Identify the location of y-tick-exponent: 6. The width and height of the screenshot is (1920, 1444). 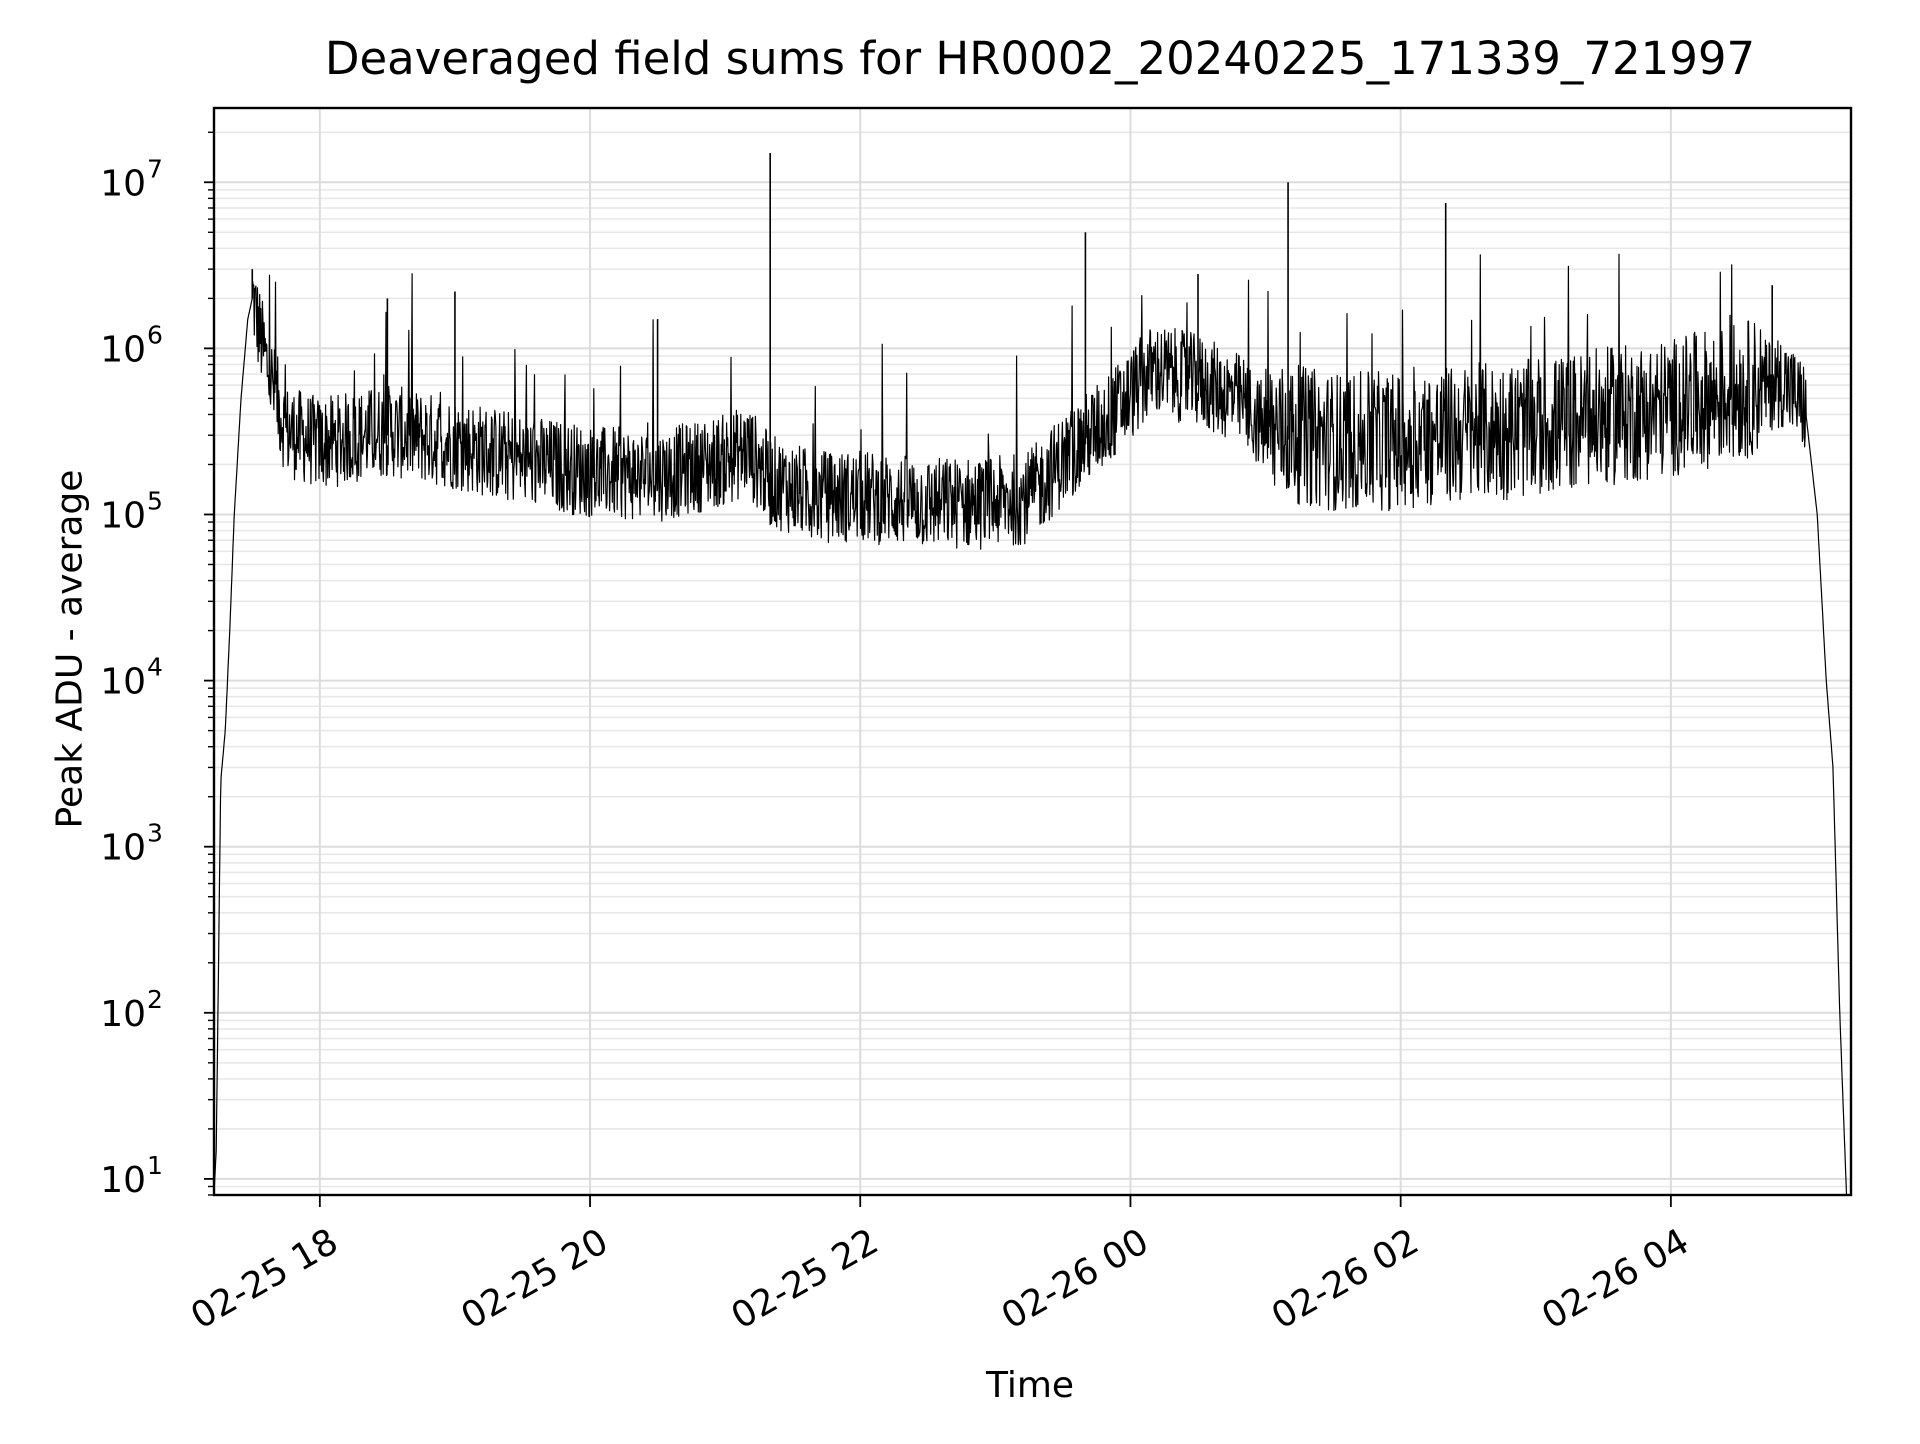
(155, 334).